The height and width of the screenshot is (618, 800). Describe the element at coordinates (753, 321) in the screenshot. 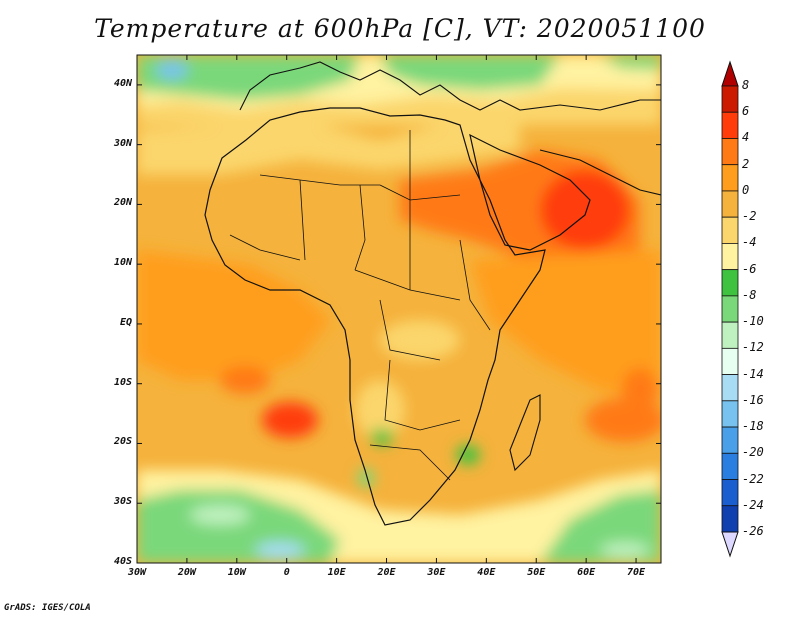

I see `colorbar-level-label: -10` at that location.